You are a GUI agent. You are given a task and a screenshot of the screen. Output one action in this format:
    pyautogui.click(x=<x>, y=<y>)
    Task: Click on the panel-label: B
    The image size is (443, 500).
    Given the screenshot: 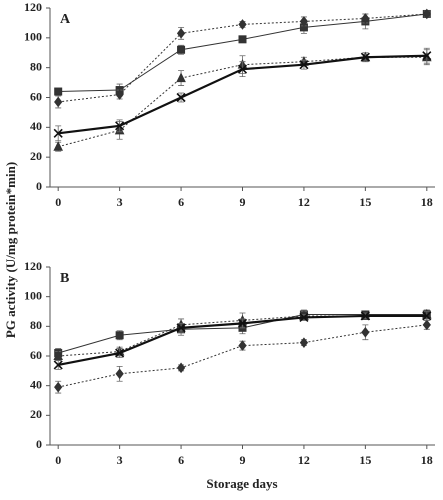 What is the action you would take?
    pyautogui.click(x=64, y=278)
    